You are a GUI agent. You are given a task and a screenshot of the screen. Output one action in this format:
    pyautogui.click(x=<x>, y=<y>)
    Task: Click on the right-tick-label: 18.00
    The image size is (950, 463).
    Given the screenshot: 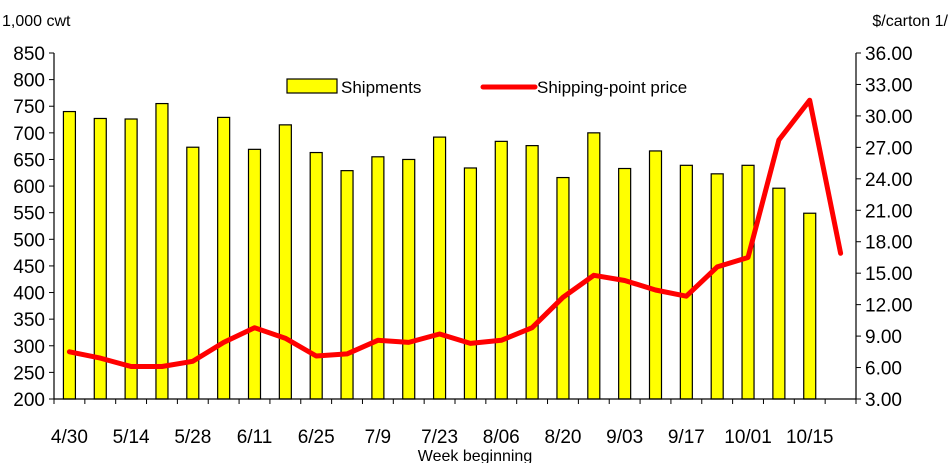 What is the action you would take?
    pyautogui.click(x=889, y=243)
    